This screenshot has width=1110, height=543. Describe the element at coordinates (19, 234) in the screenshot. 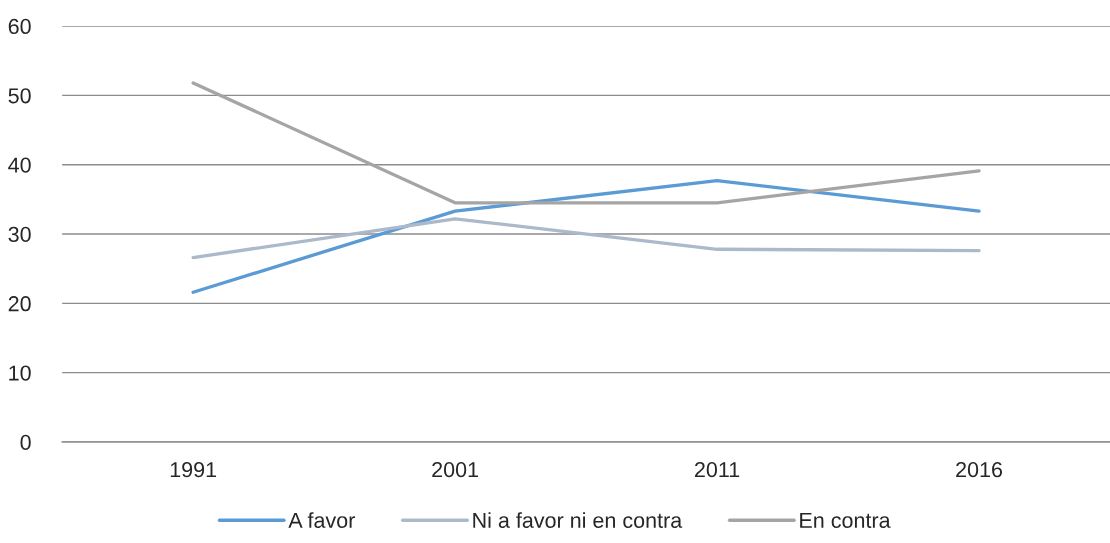

I see `y-tick-label: 30` at that location.